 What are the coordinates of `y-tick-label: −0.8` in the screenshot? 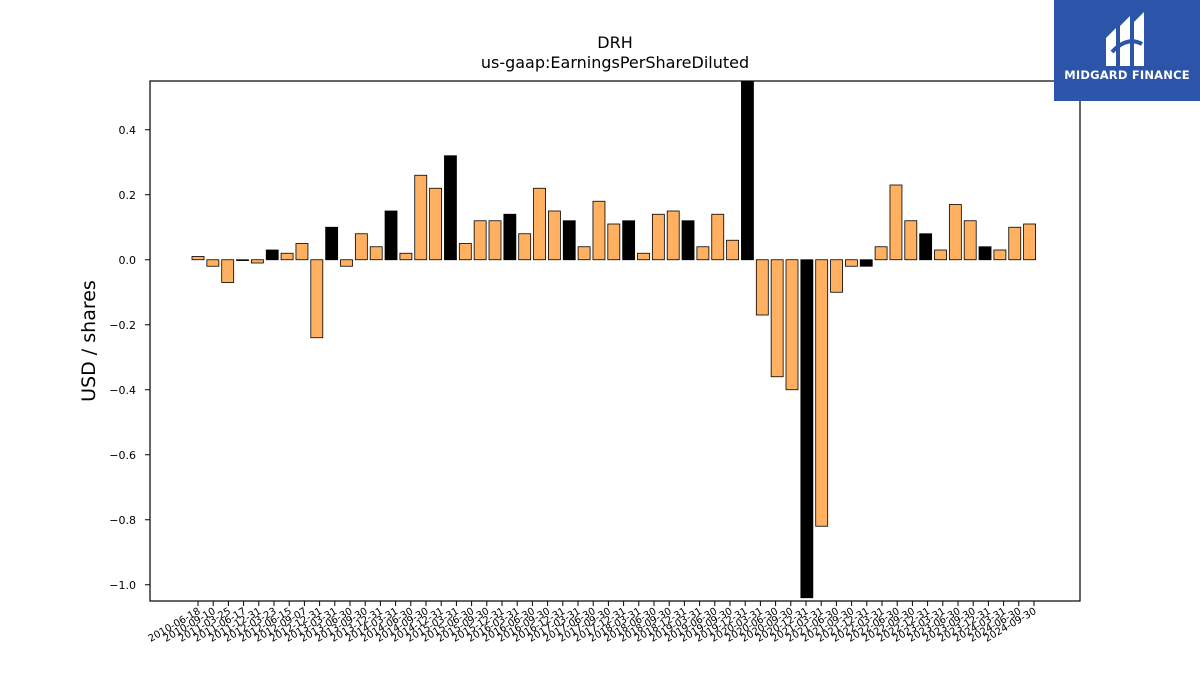 It's located at (122, 520).